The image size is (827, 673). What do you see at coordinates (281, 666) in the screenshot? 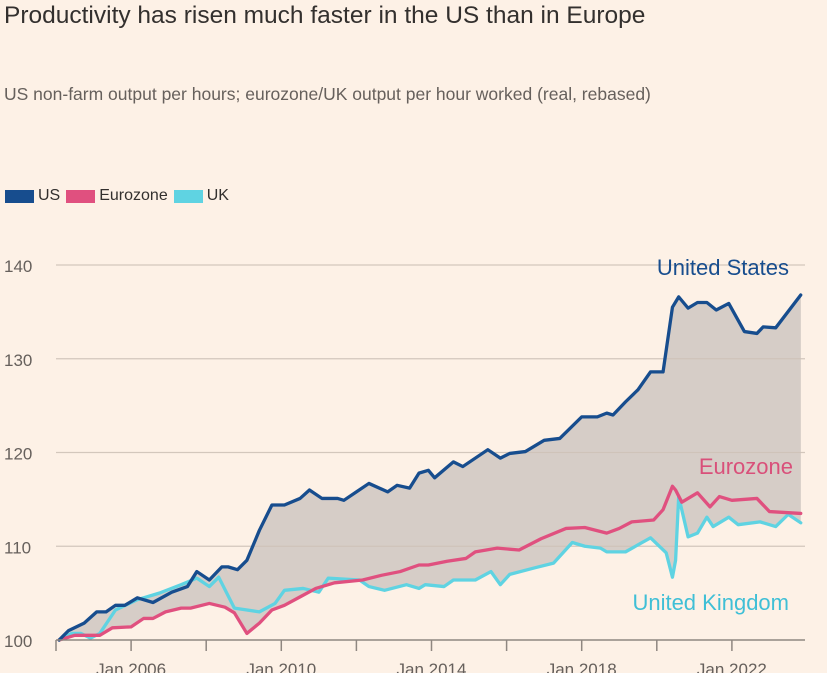
I see `x-tick-label: Jan 2010` at bounding box center [281, 666].